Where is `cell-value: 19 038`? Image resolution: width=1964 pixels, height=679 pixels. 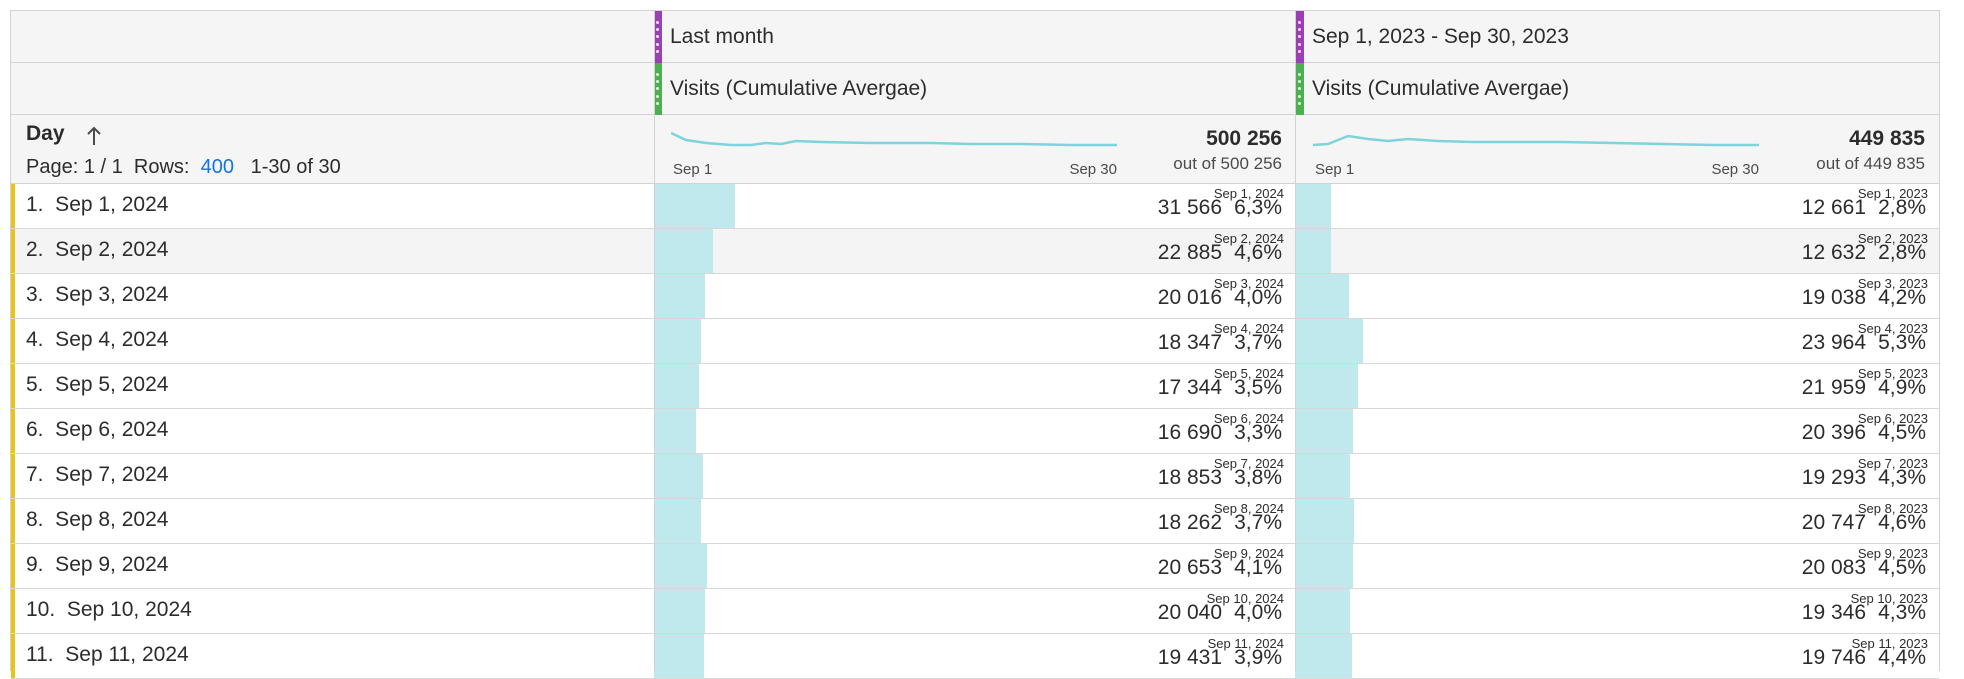 cell-value: 19 038 is located at coordinates (1833, 297).